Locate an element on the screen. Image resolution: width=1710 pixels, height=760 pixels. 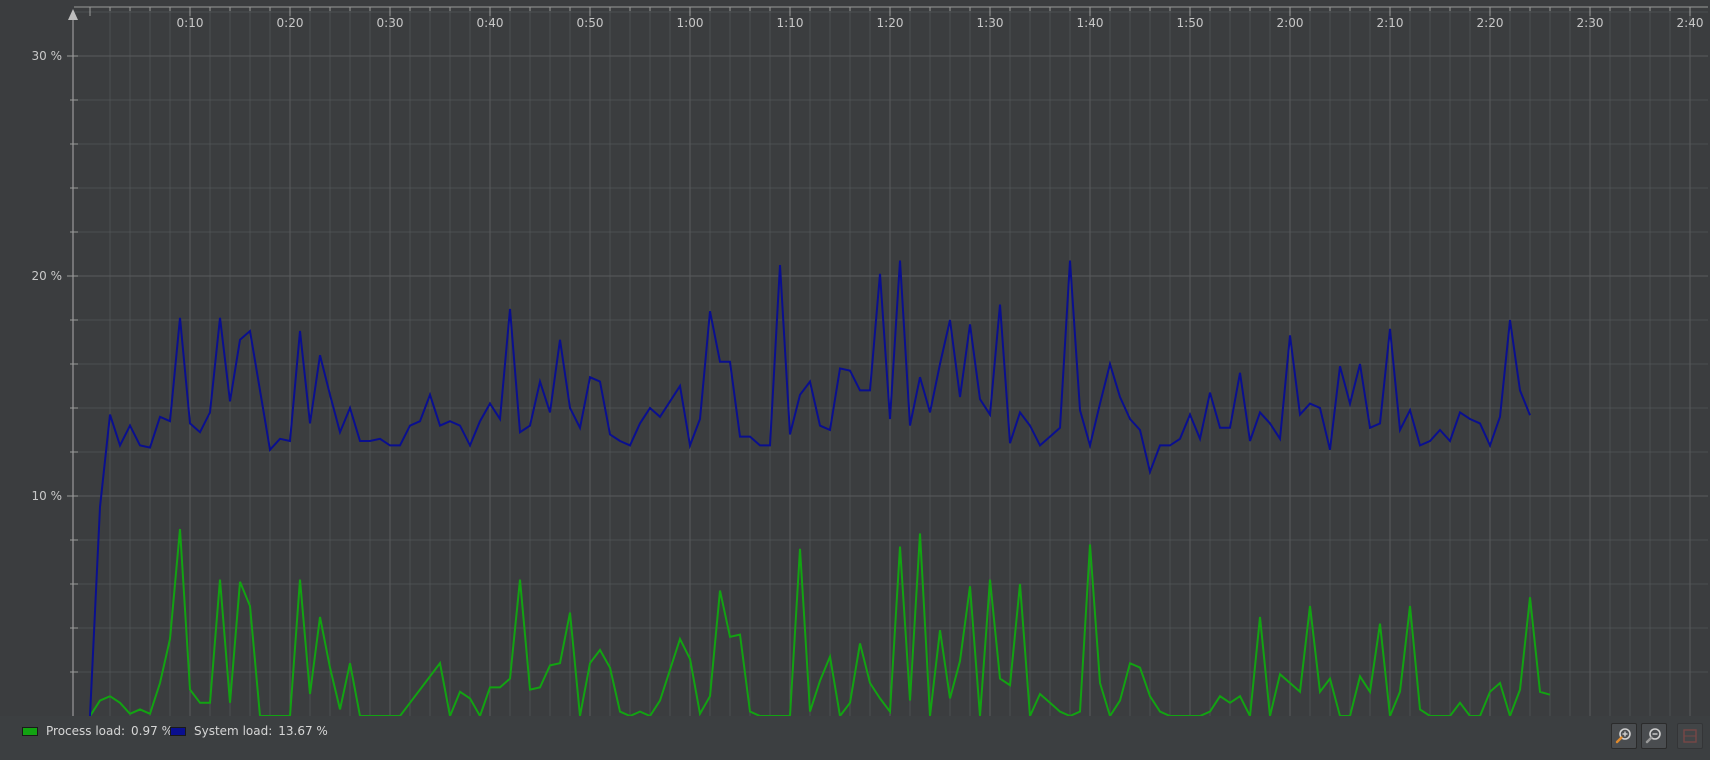
system-load-swatch is located at coordinates (178, 731).